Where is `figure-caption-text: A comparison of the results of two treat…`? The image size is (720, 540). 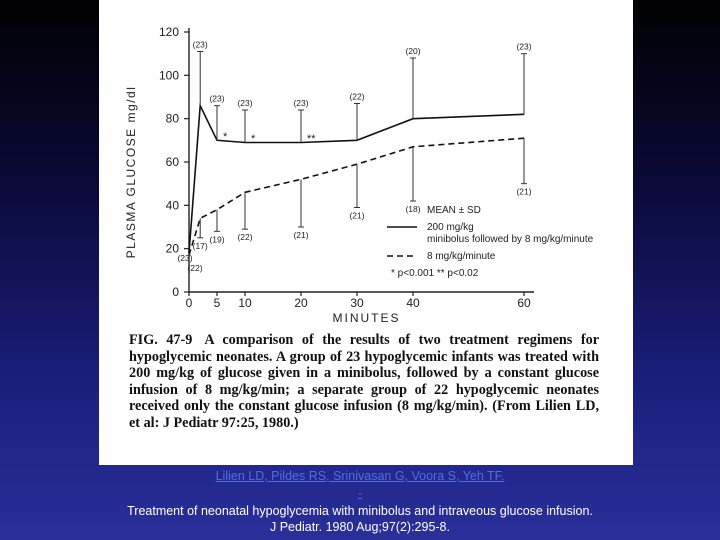
figure-caption-text: A comparison of the results of two treat… is located at coordinates (364, 381).